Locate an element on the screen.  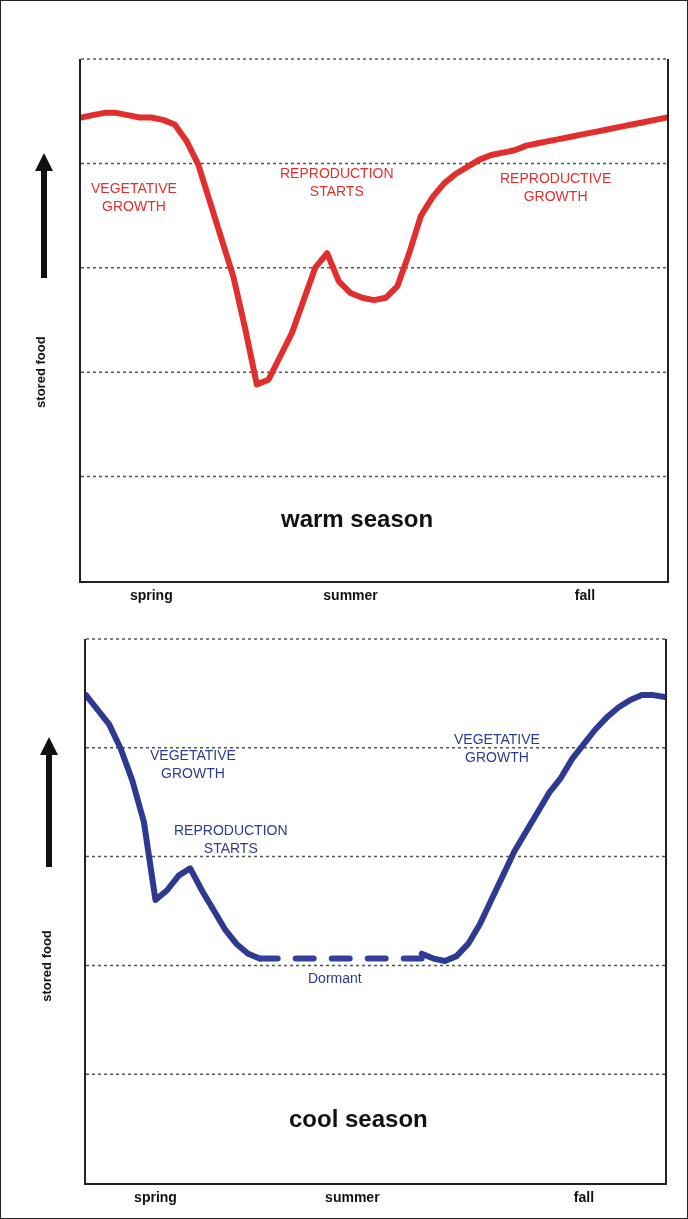
annotation: Dormant is located at coordinates (335, 978).